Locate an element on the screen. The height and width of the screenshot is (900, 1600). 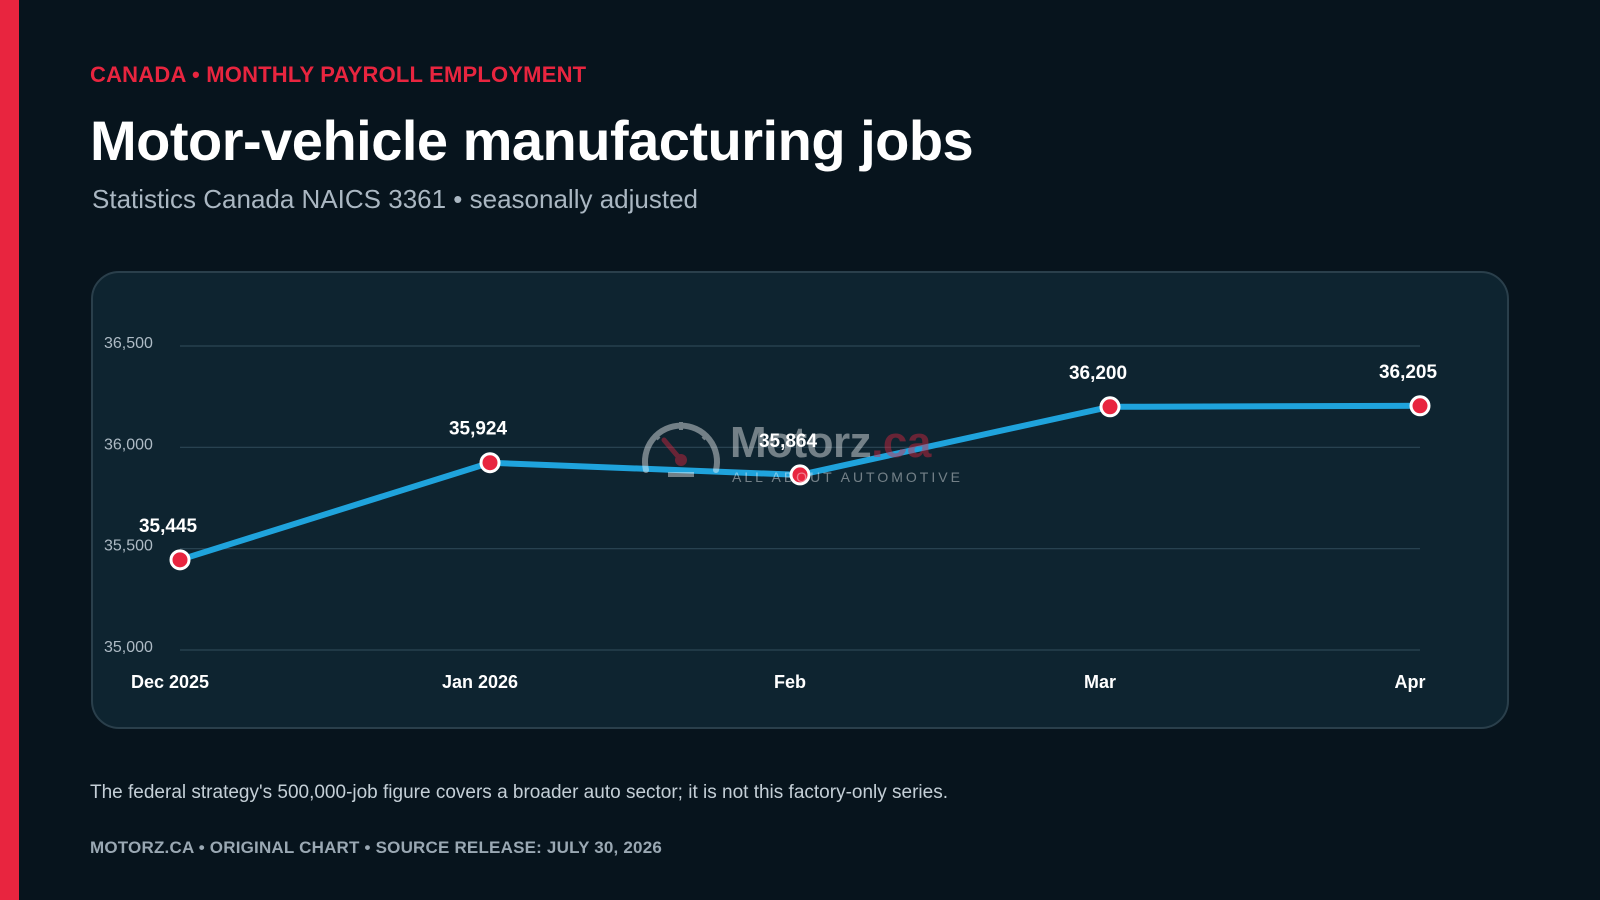
data-label: 35,924 is located at coordinates (478, 429).